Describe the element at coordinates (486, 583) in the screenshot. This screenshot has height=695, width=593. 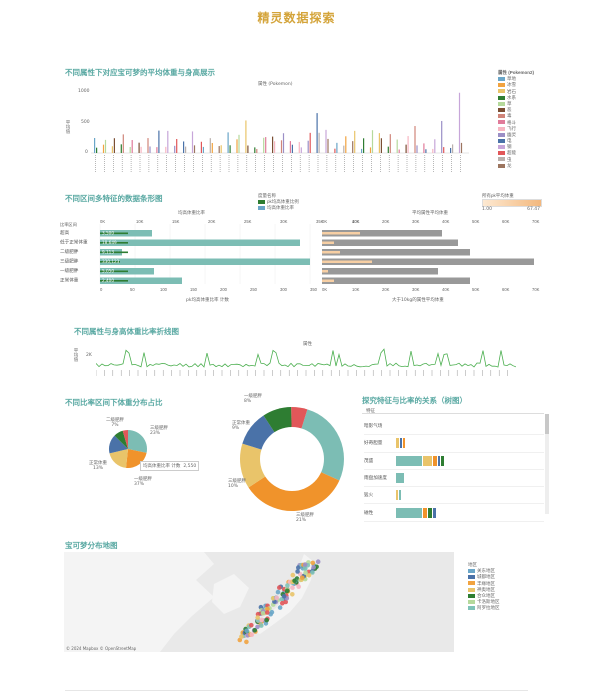
I see `legend-label: 丰缘地区` at that location.